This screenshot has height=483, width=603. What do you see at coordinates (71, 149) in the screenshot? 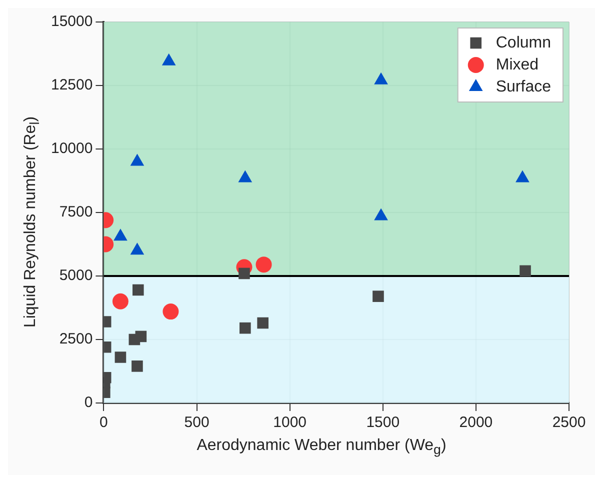
I see `y-tick-label: 10000` at bounding box center [71, 149].